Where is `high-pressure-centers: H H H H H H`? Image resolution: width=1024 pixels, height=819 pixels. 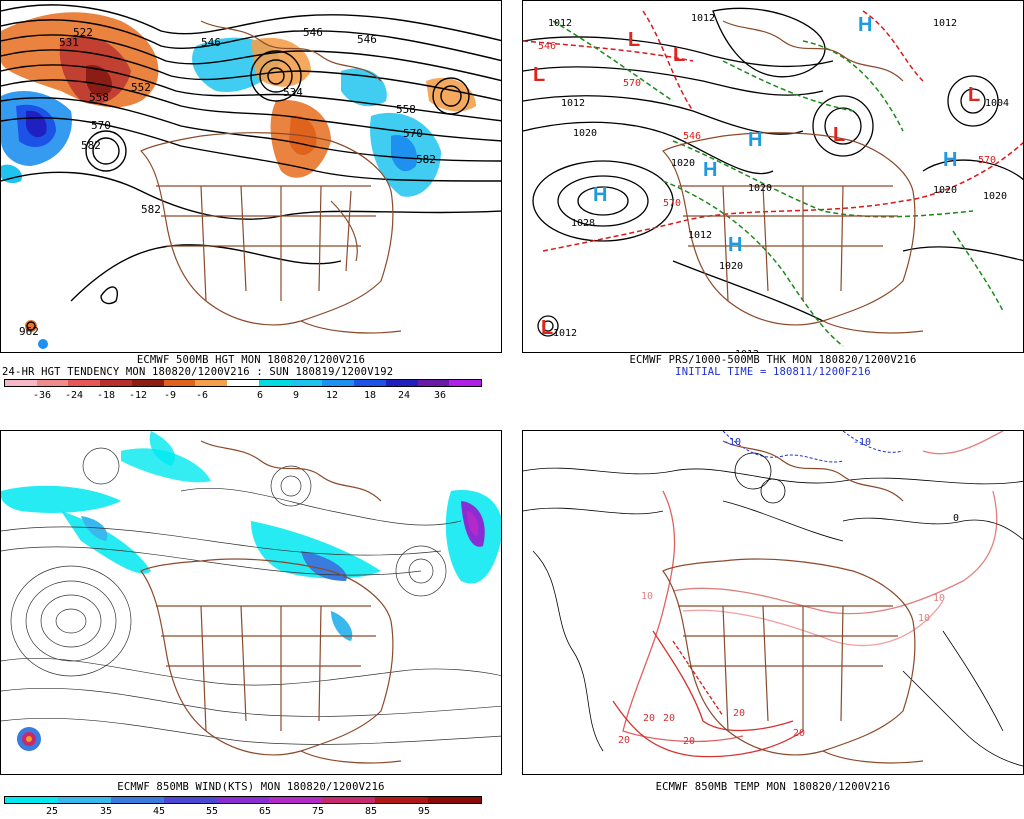 high-pressure-centers: H H H H H H is located at coordinates (775, 135).